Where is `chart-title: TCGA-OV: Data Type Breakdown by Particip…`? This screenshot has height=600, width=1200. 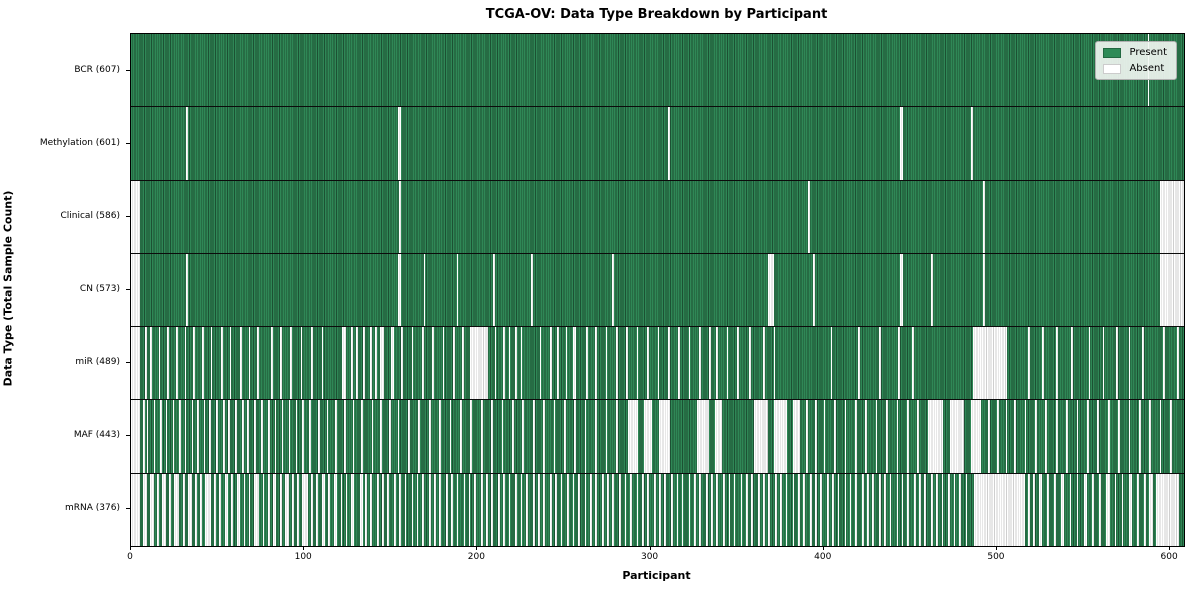
chart-title: TCGA-OV: Data Type Breakdown by Particip… is located at coordinates (656, 14).